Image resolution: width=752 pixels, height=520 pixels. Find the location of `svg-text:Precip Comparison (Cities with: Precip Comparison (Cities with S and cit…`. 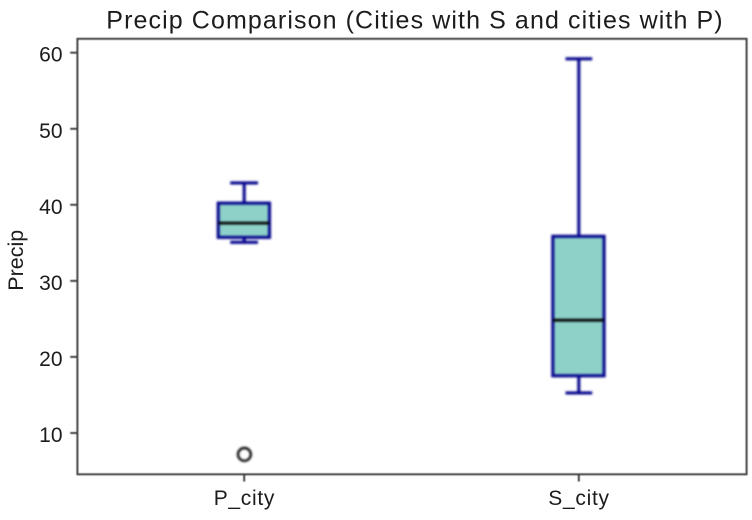

svg-text:Precip Comparison (Cities with: Precip Comparison (Cities with S and cit… is located at coordinates (414, 21).